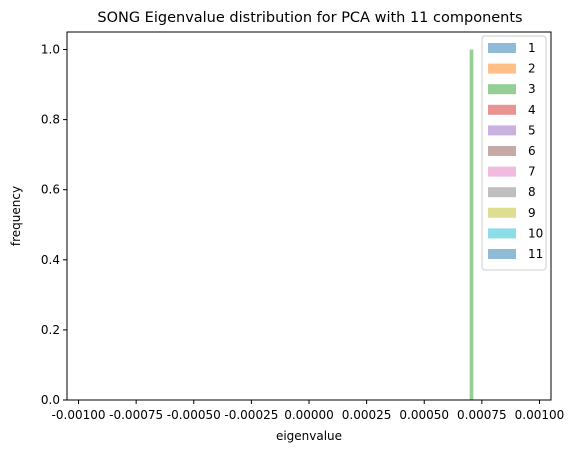 This screenshot has height=453, width=573. Describe the element at coordinates (136, 415) in the screenshot. I see `x-tick-label: -0.00075` at that location.